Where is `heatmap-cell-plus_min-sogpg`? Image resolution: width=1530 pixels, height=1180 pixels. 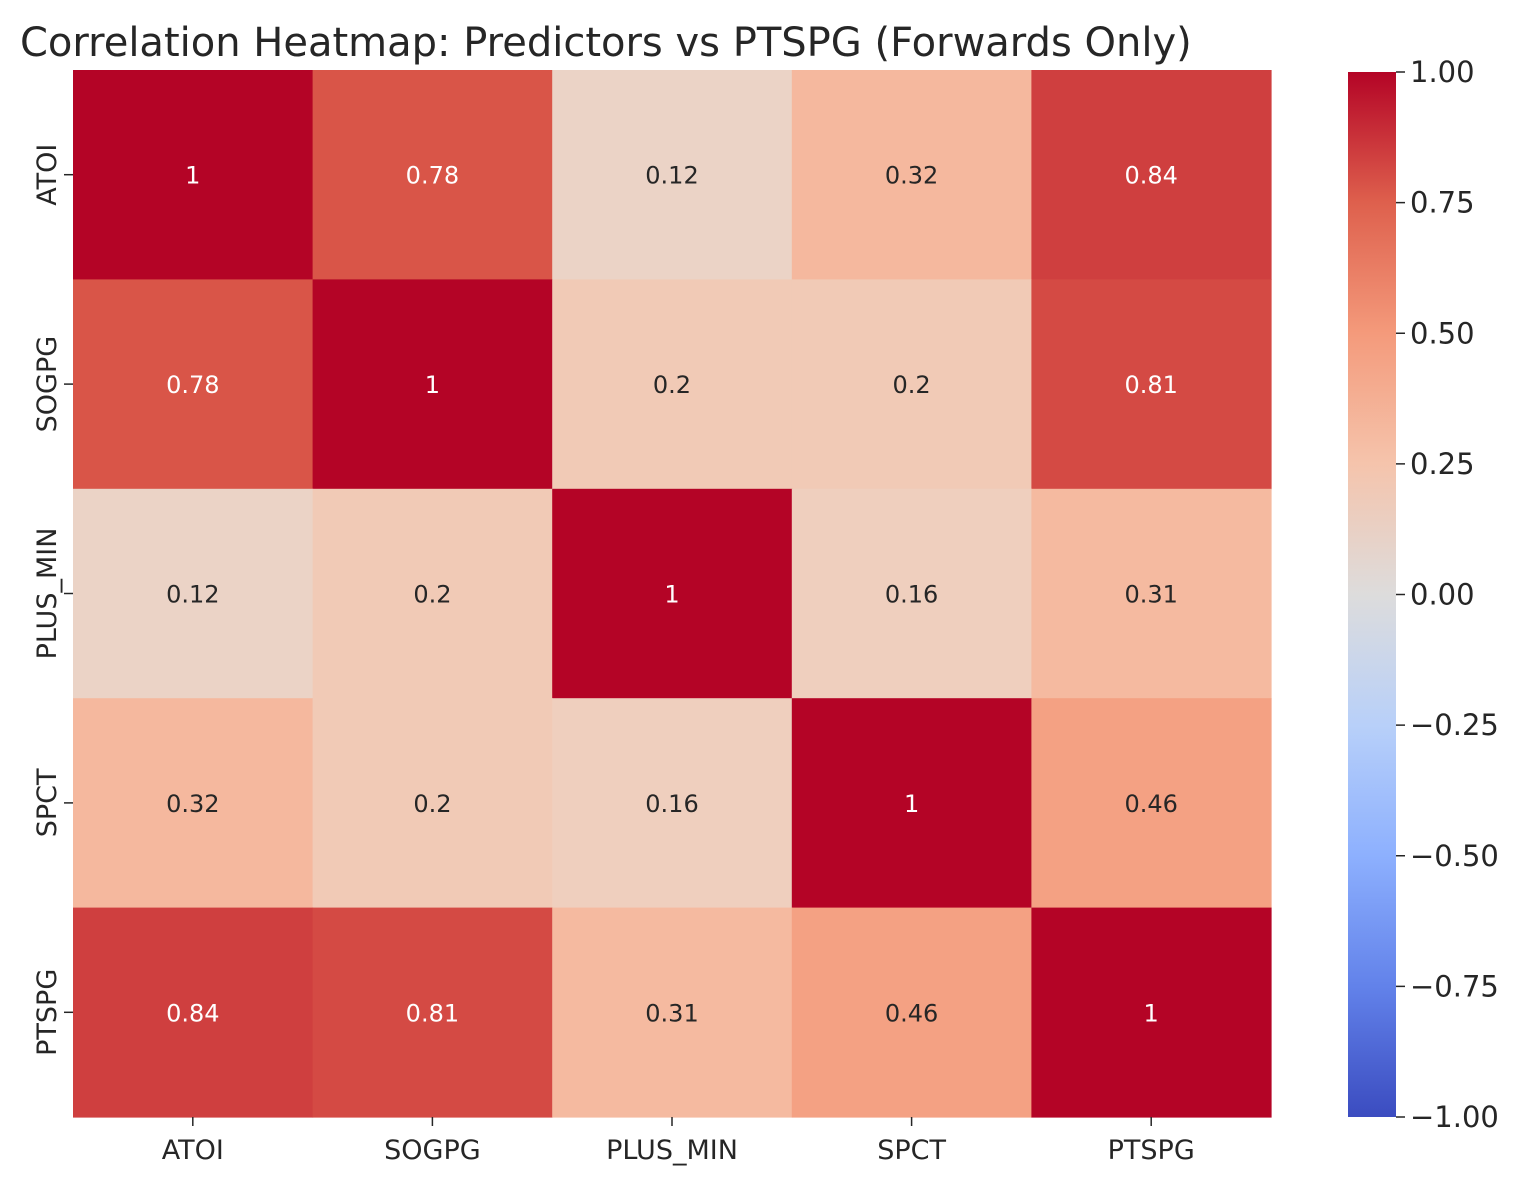
heatmap-cell-plus_min-sogpg is located at coordinates (432, 593).